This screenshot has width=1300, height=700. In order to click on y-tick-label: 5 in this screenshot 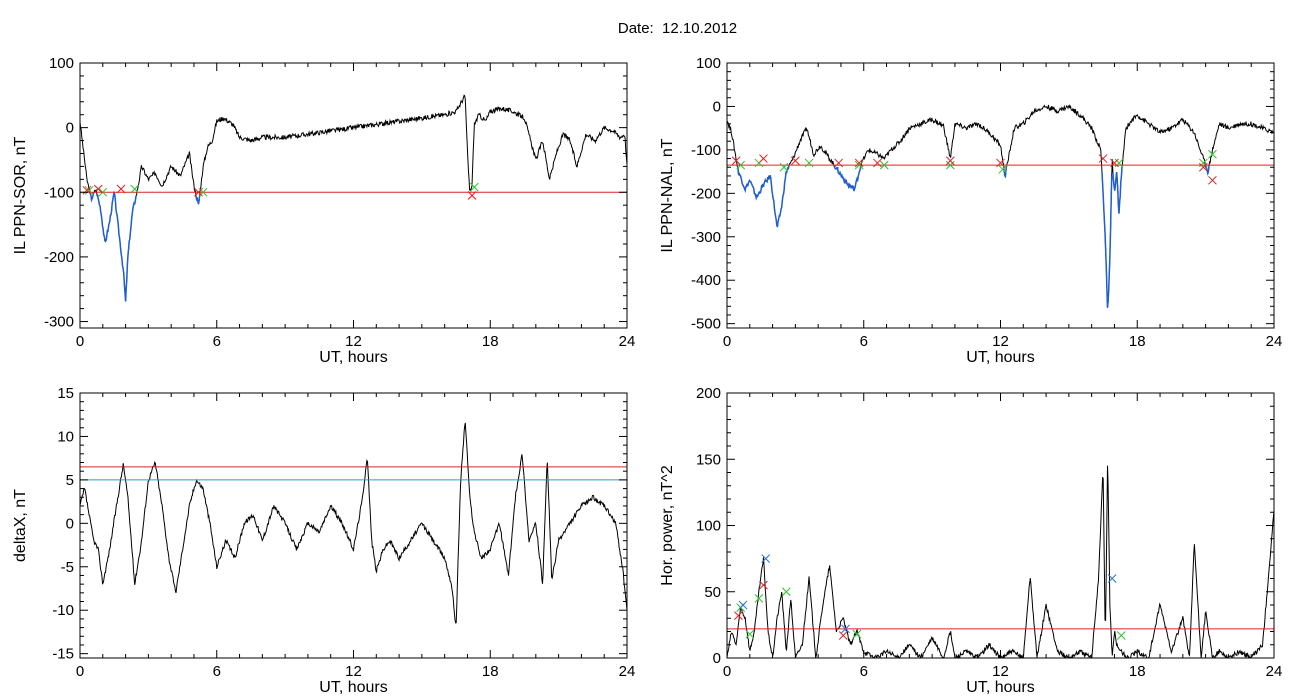, I will do `click(70, 480)`.